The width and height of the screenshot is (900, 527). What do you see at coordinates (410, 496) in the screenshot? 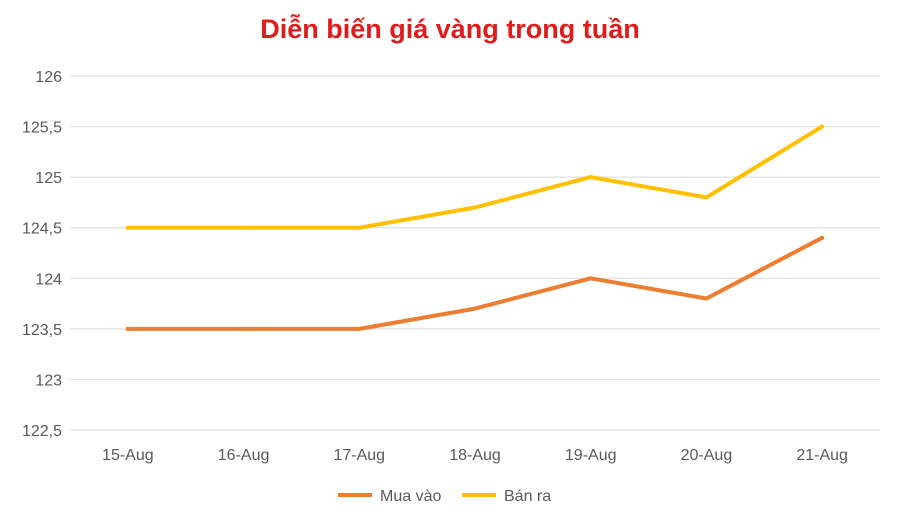
I see `legend-label: Mua vào` at bounding box center [410, 496].